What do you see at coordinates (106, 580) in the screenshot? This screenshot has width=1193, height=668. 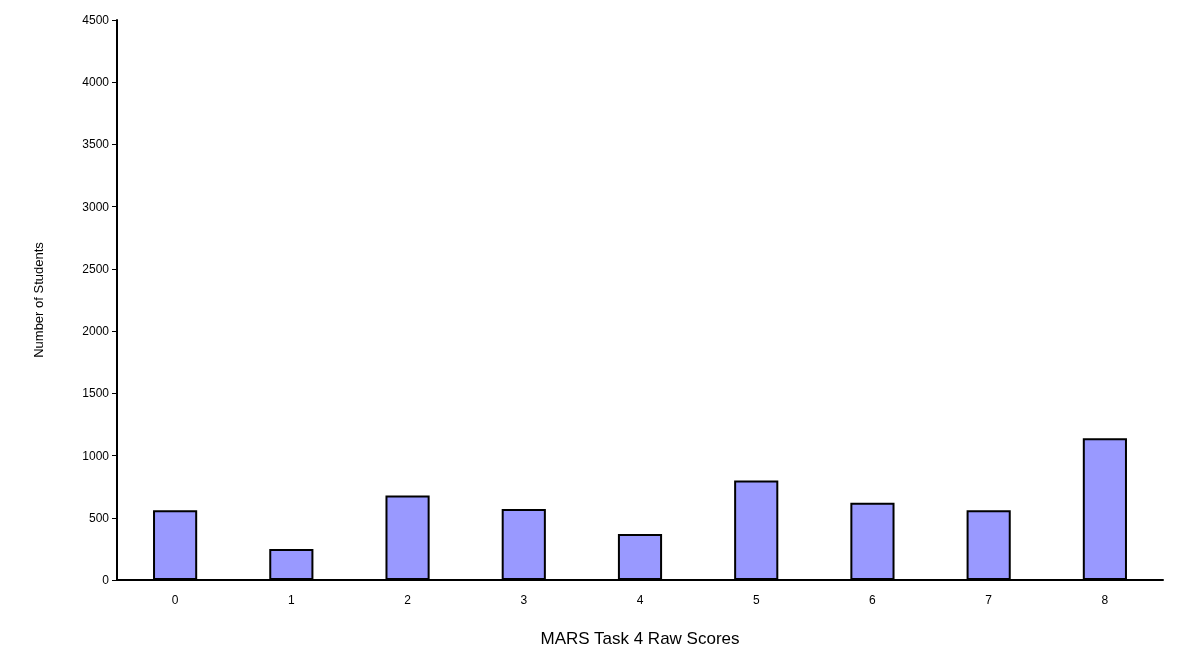 I see `y-tick-label: 0` at bounding box center [106, 580].